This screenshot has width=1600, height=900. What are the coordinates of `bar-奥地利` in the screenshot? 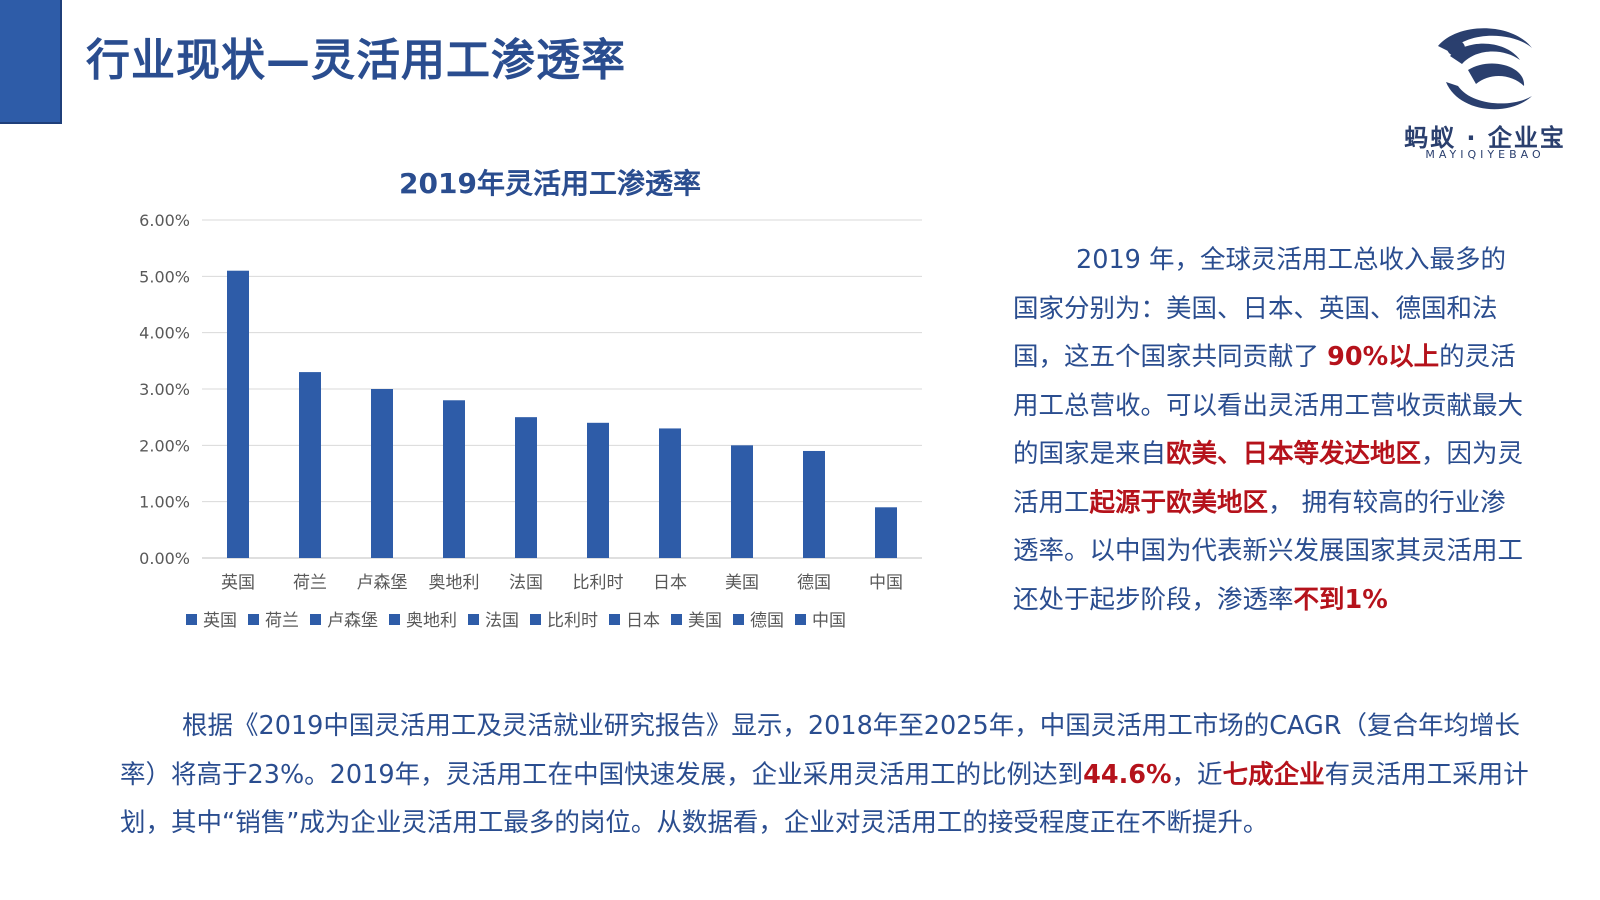 It's located at (454, 479).